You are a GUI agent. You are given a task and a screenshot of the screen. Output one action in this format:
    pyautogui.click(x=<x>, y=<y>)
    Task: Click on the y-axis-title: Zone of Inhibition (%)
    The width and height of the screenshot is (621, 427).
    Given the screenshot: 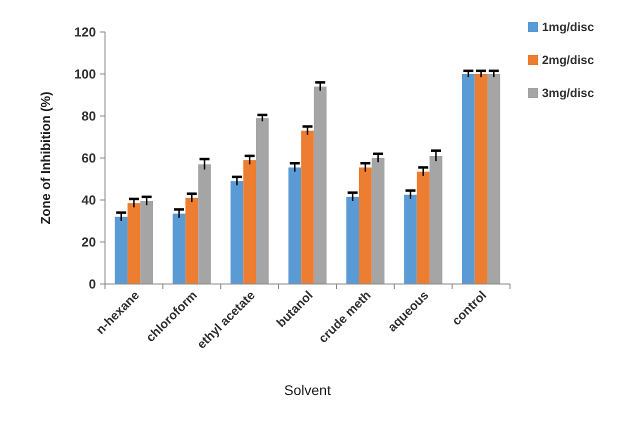 What is the action you would take?
    pyautogui.click(x=45, y=158)
    